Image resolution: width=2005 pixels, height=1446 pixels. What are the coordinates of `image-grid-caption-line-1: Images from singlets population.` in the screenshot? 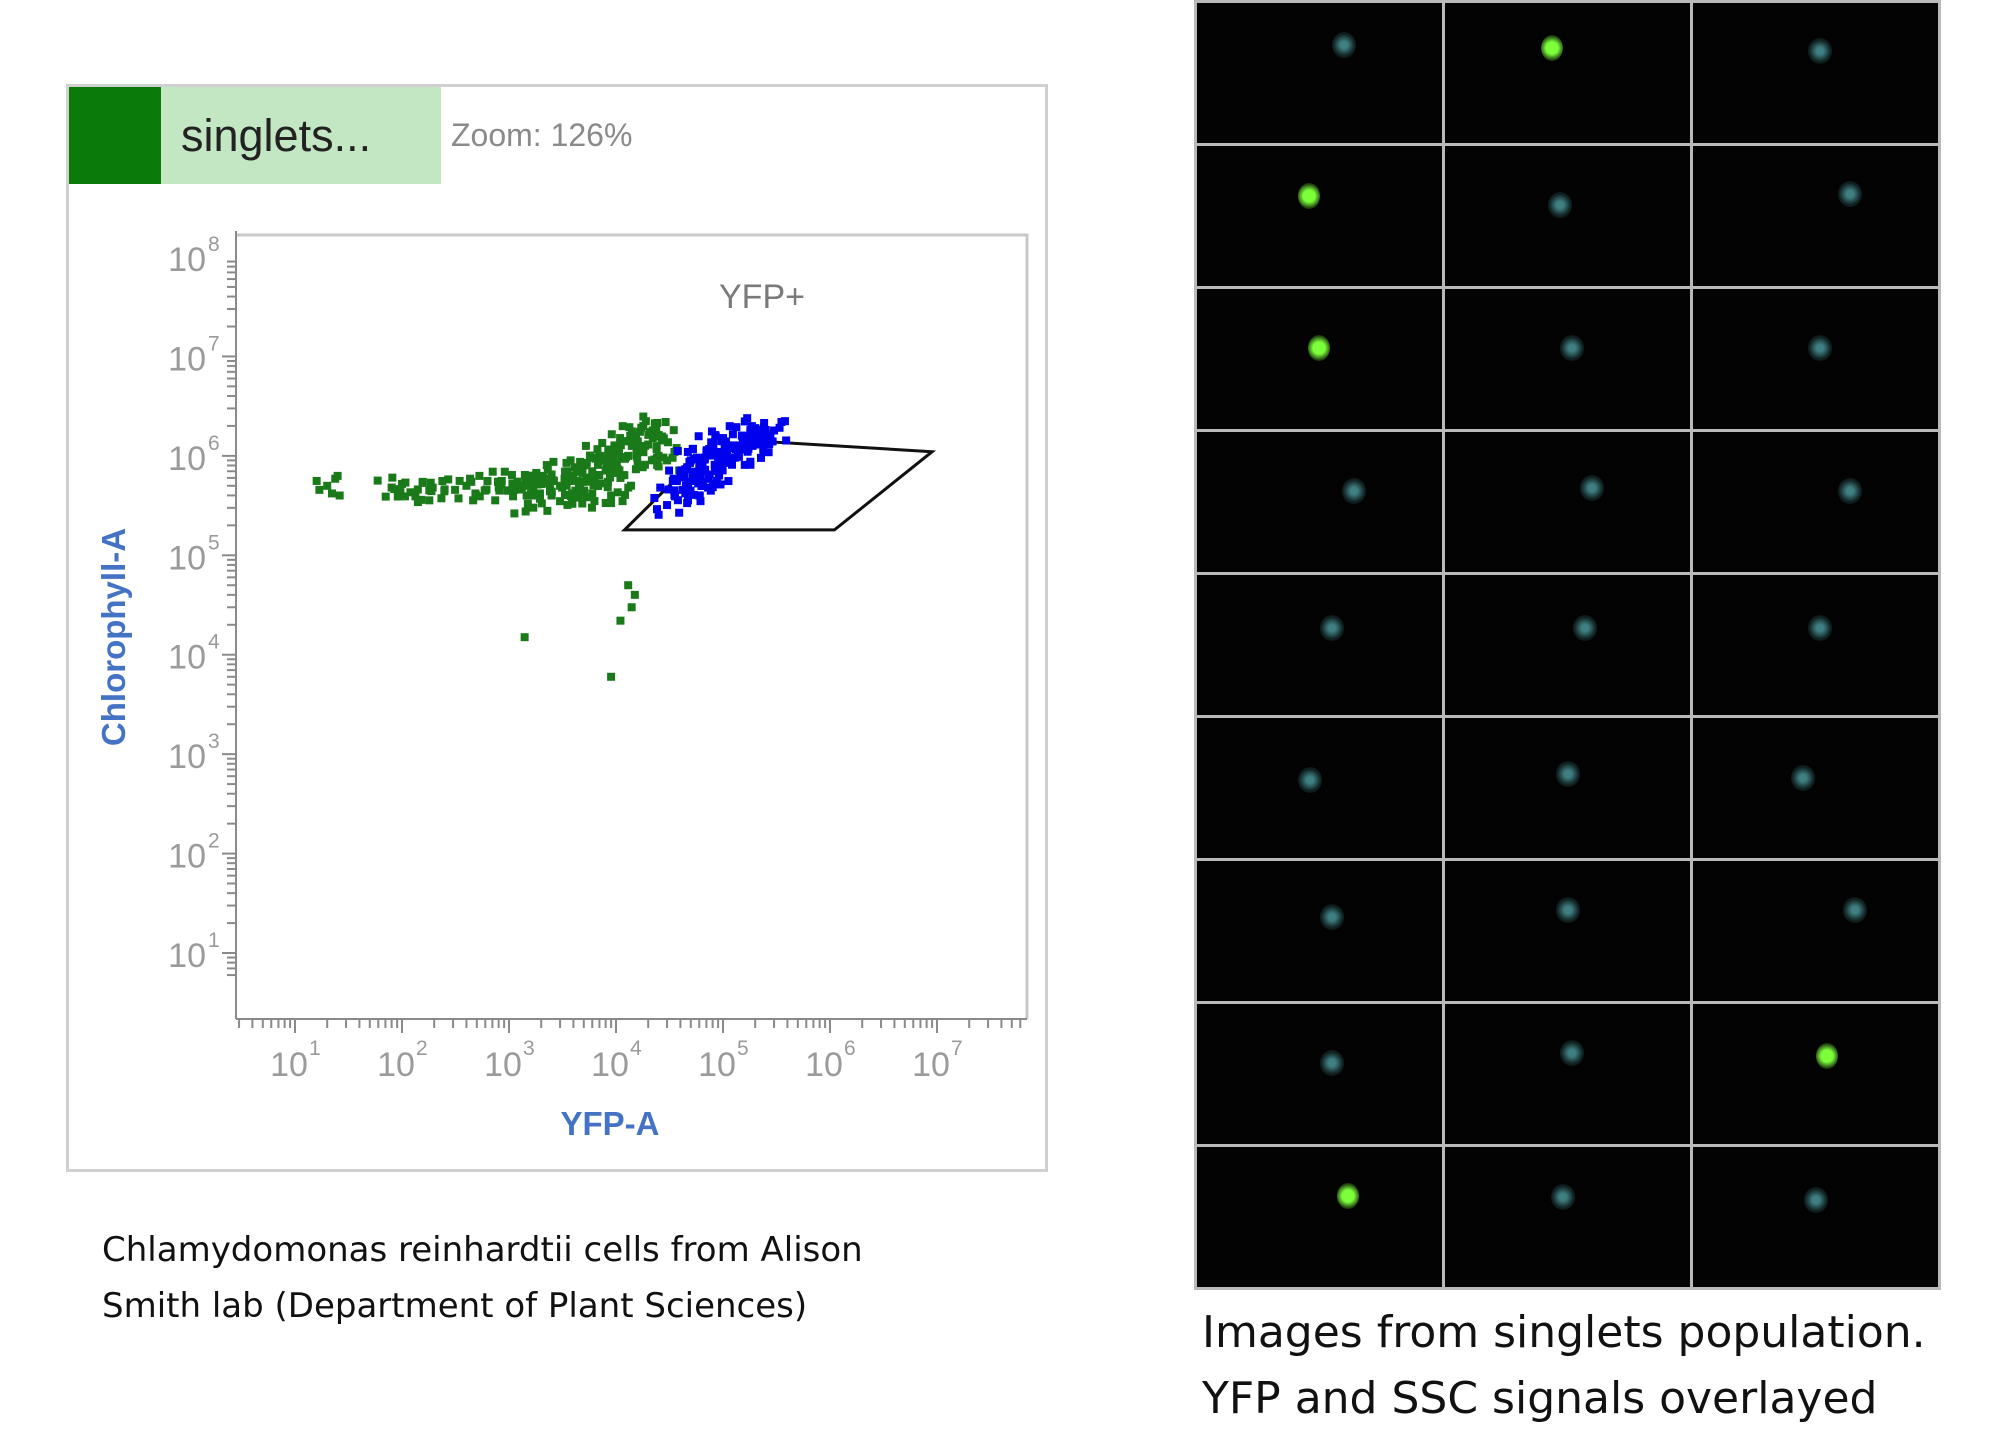 It's located at (1564, 1332).